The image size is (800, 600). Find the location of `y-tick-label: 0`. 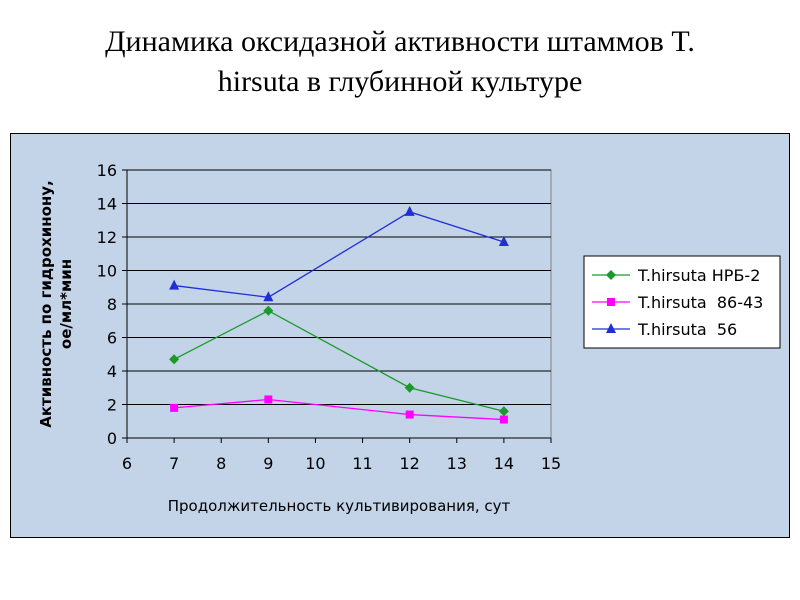

y-tick-label: 0 is located at coordinates (112, 438).